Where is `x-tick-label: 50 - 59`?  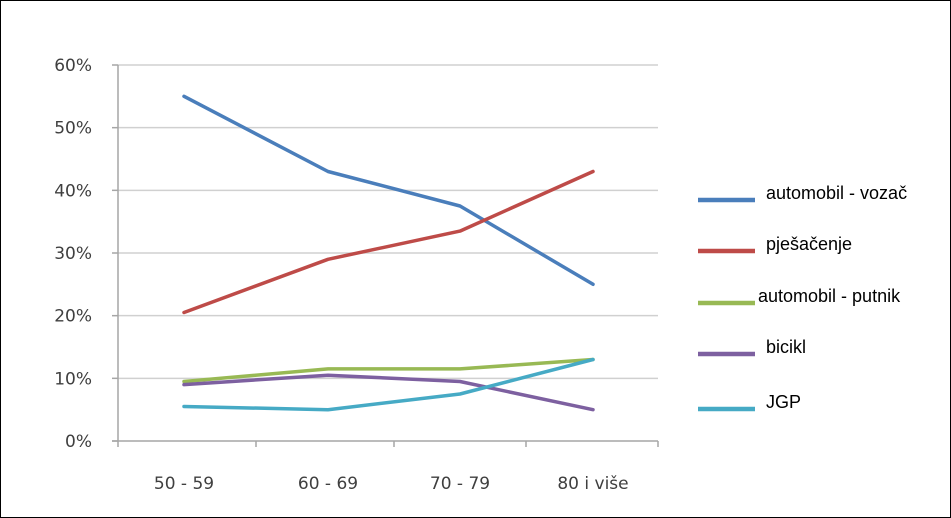 x-tick-label: 50 - 59 is located at coordinates (184, 484).